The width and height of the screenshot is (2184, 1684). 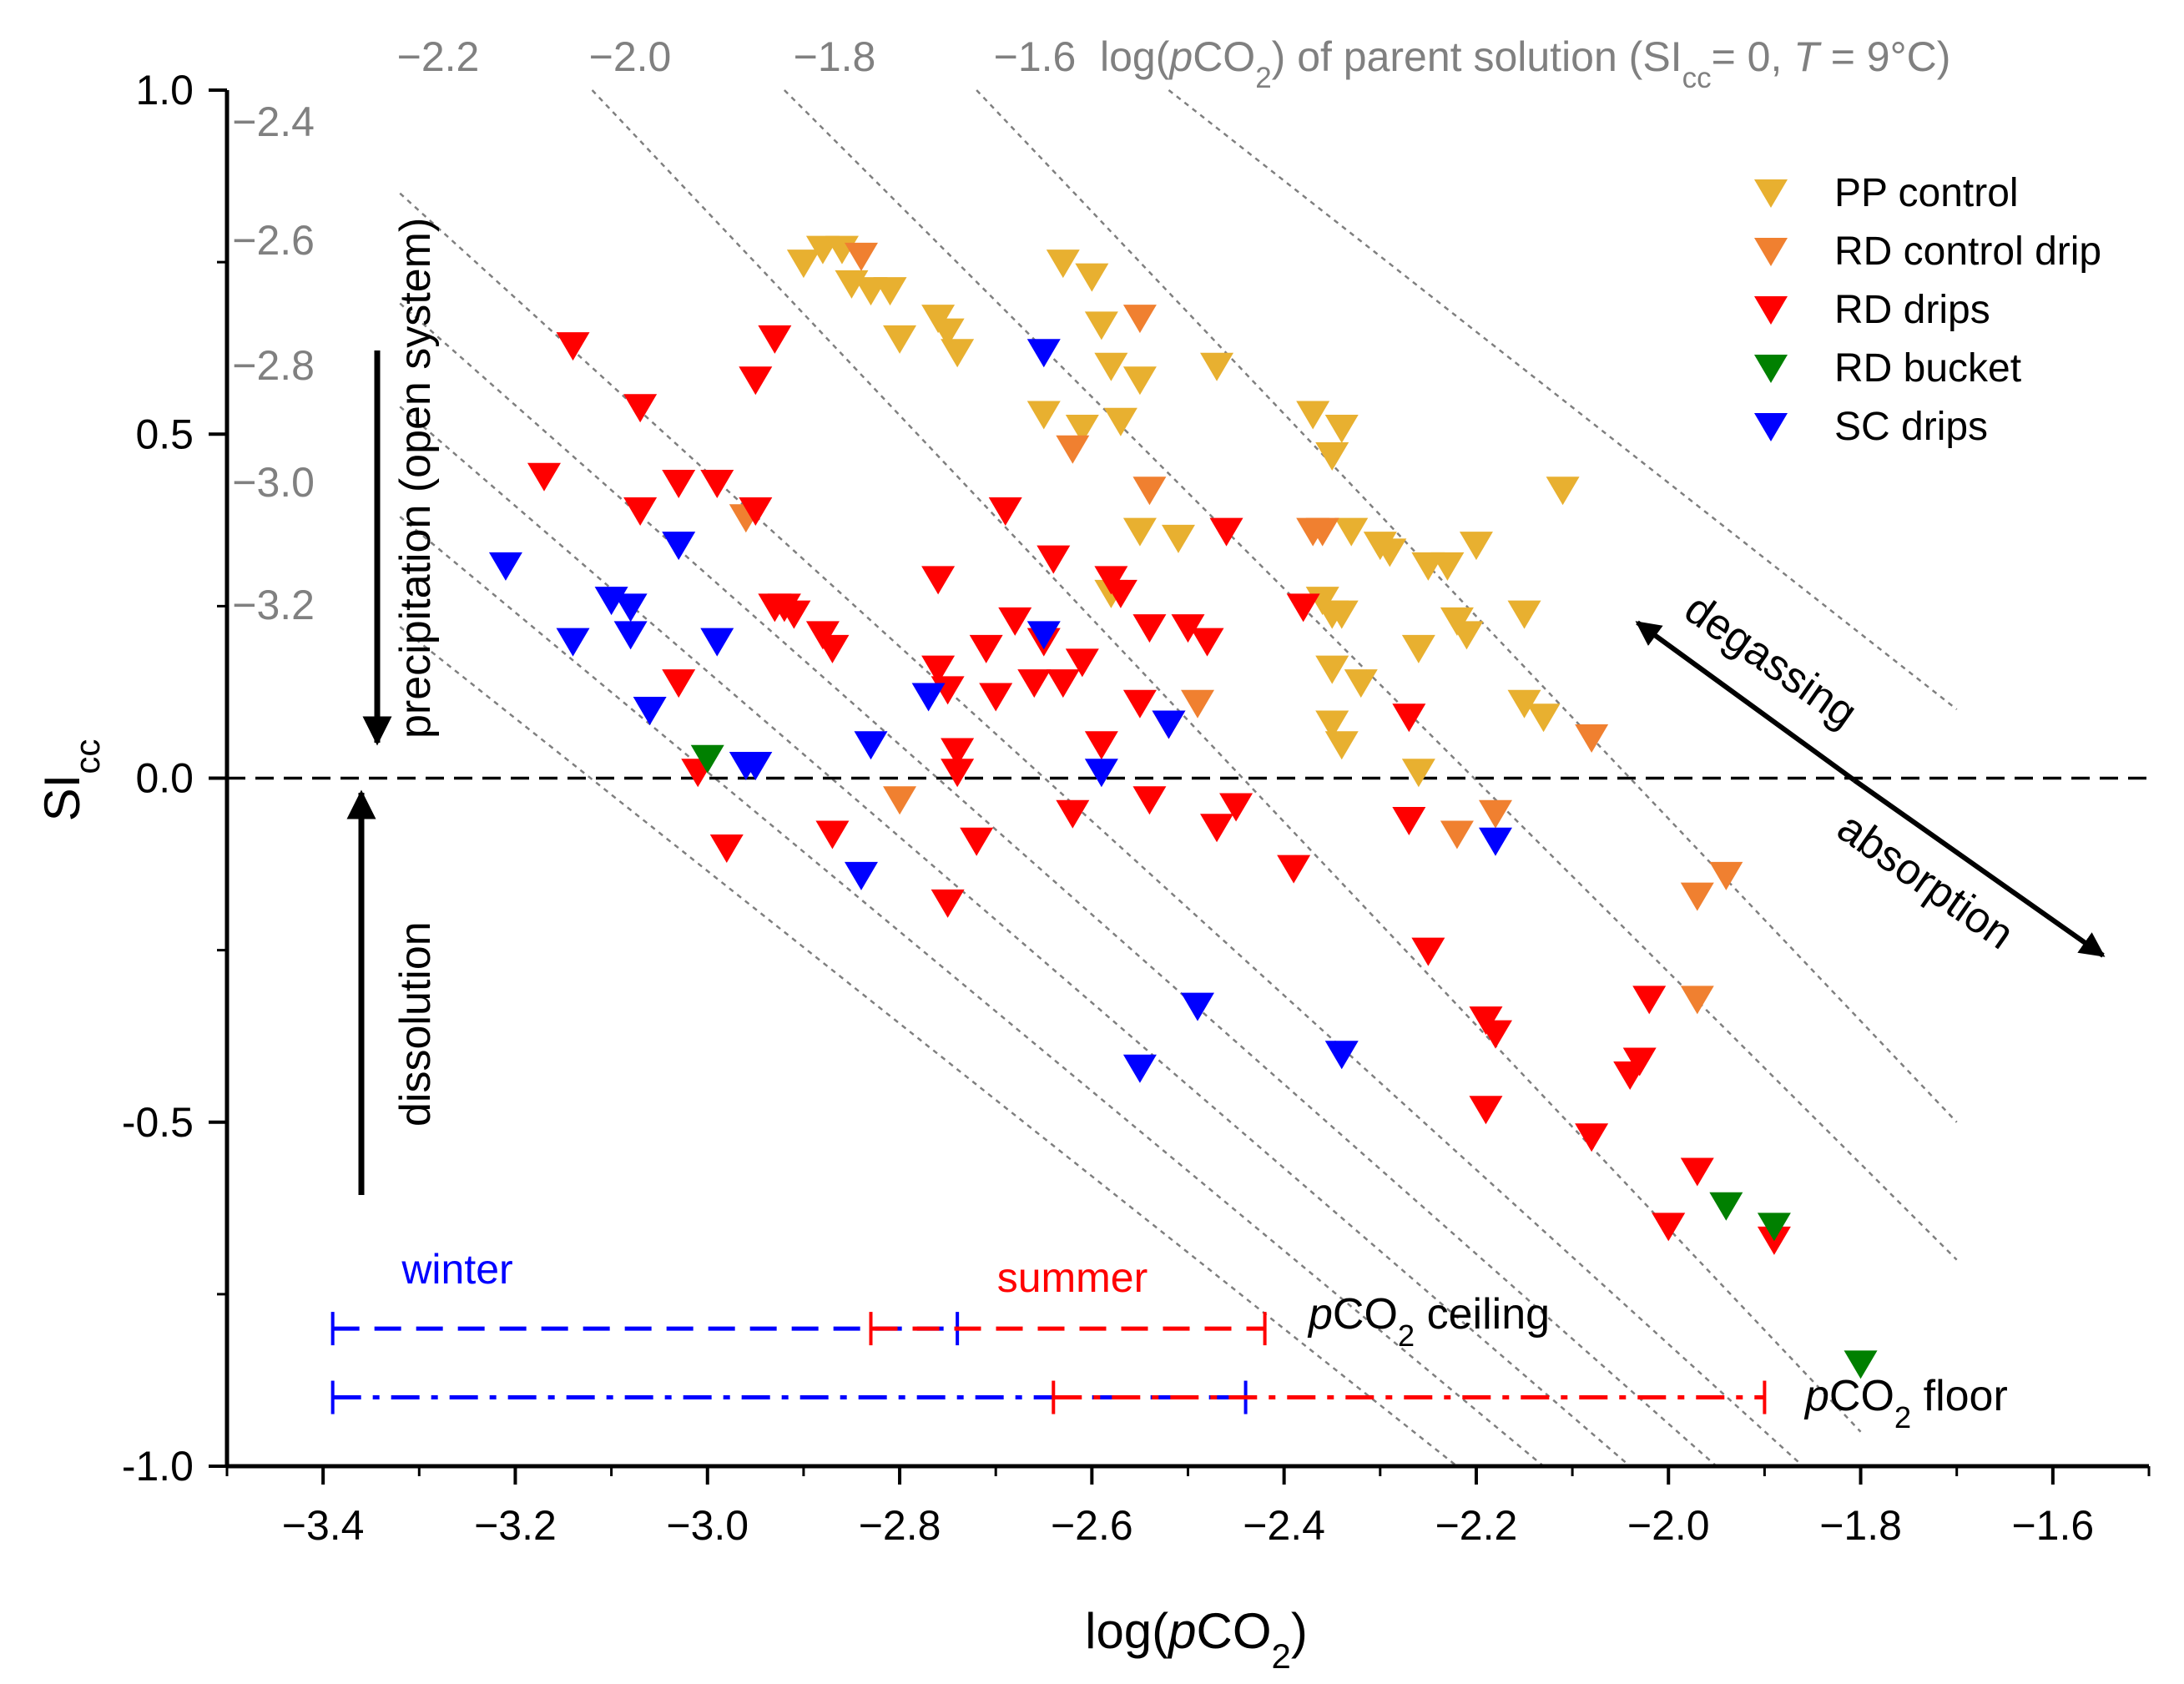 I want to click on x-tick-label-0: −3.4, so click(x=323, y=1526).